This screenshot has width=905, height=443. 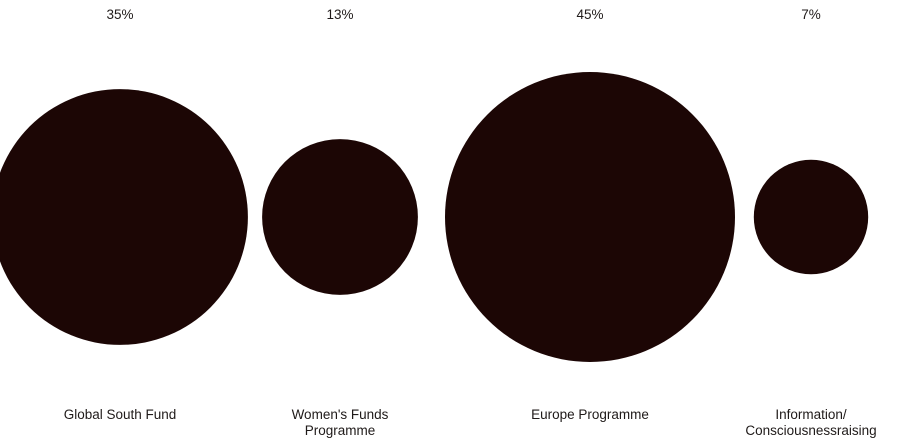 What do you see at coordinates (119, 14) in the screenshot?
I see `value-label-0: 35%` at bounding box center [119, 14].